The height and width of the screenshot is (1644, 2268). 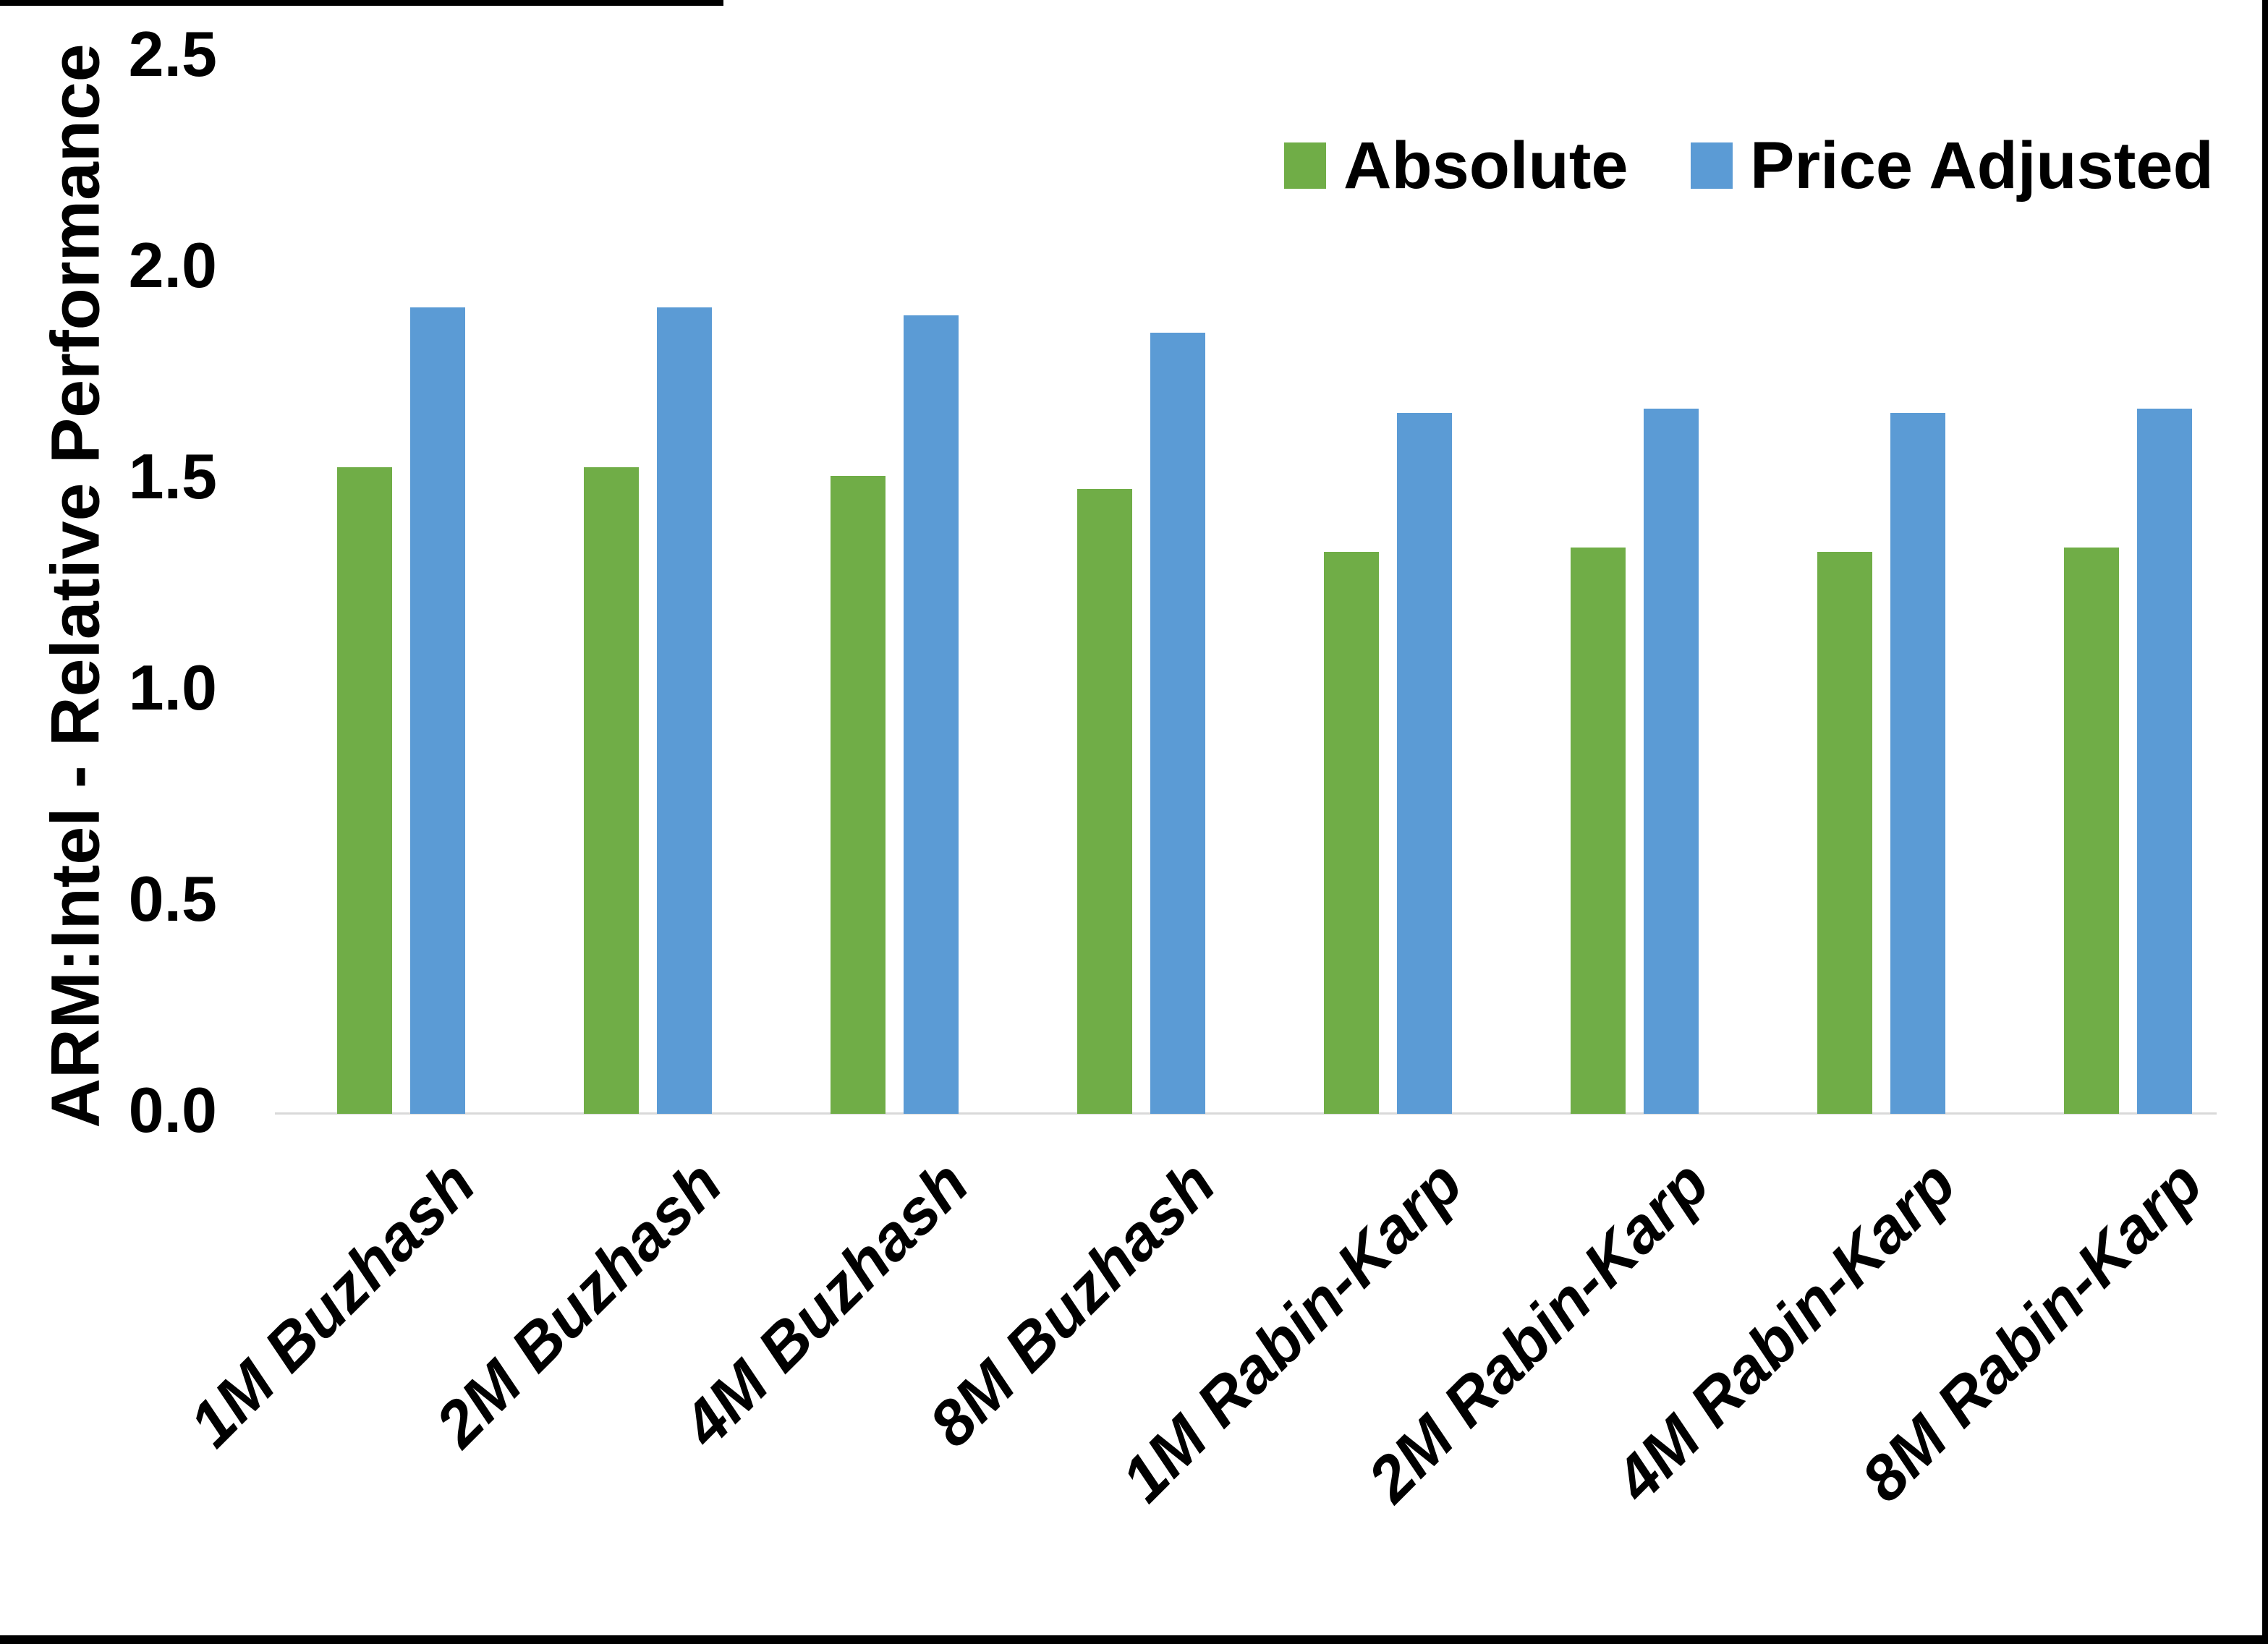 What do you see at coordinates (2265, 822) in the screenshot?
I see `figure-border-right` at bounding box center [2265, 822].